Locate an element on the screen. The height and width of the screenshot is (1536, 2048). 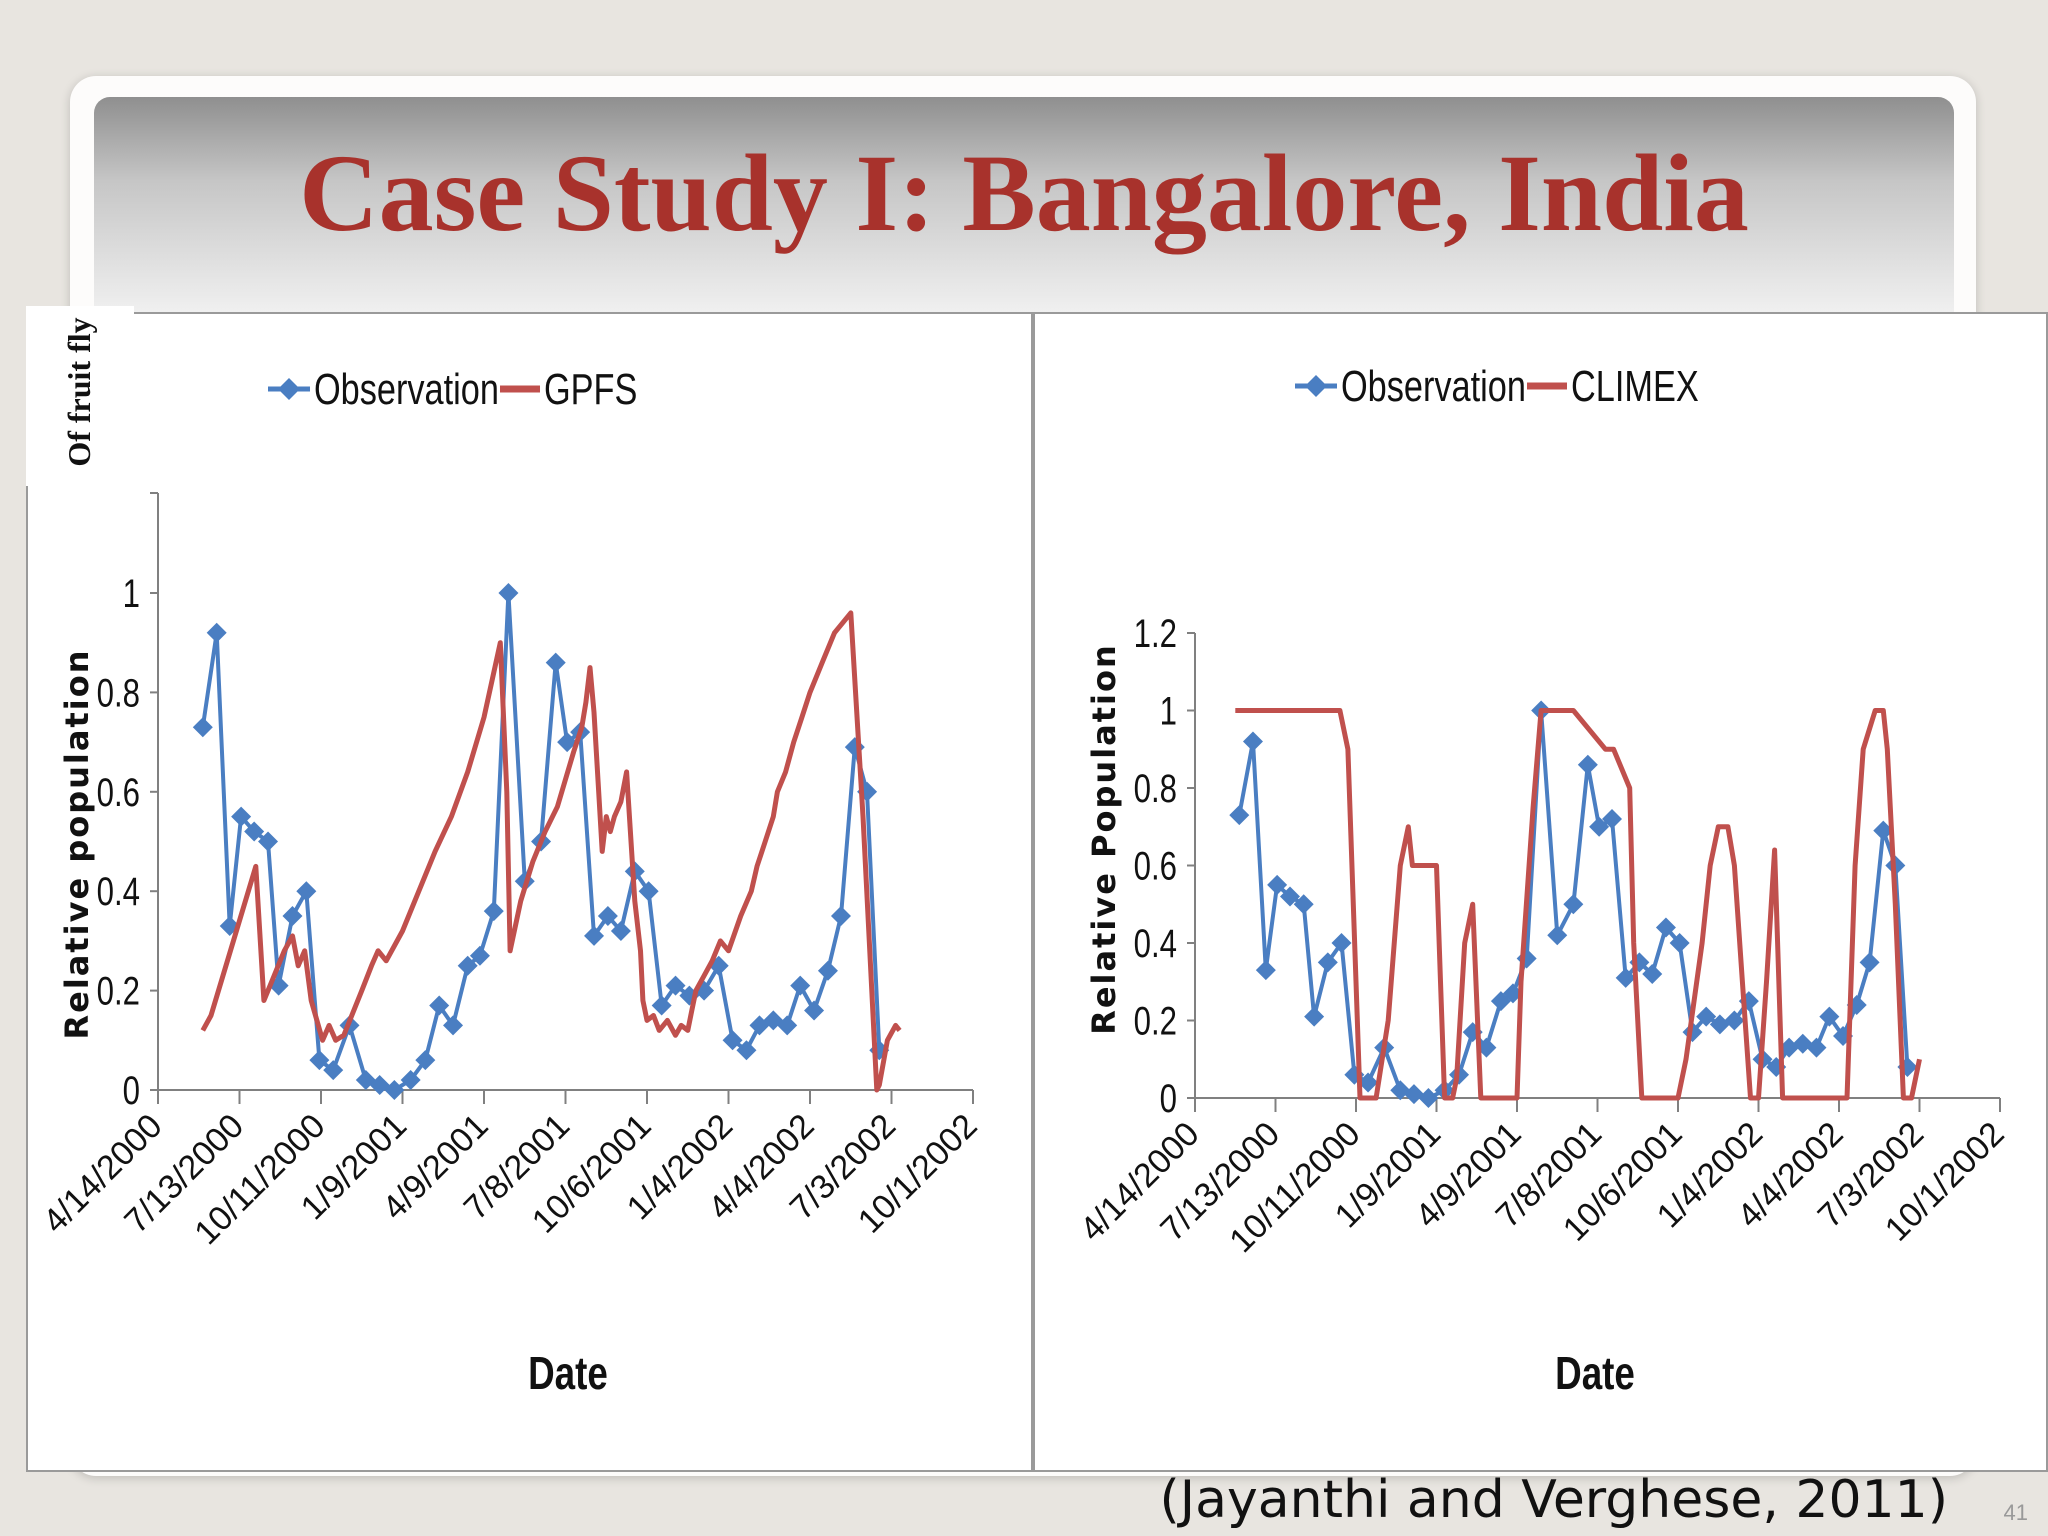
side-label-box is located at coordinates (80, 396).